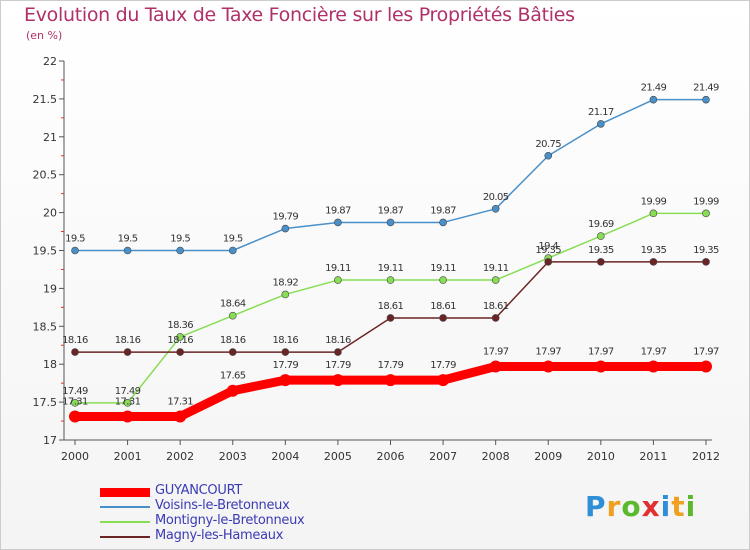  Describe the element at coordinates (198, 490) in the screenshot. I see `legend-label: GUYANCOURT` at that location.